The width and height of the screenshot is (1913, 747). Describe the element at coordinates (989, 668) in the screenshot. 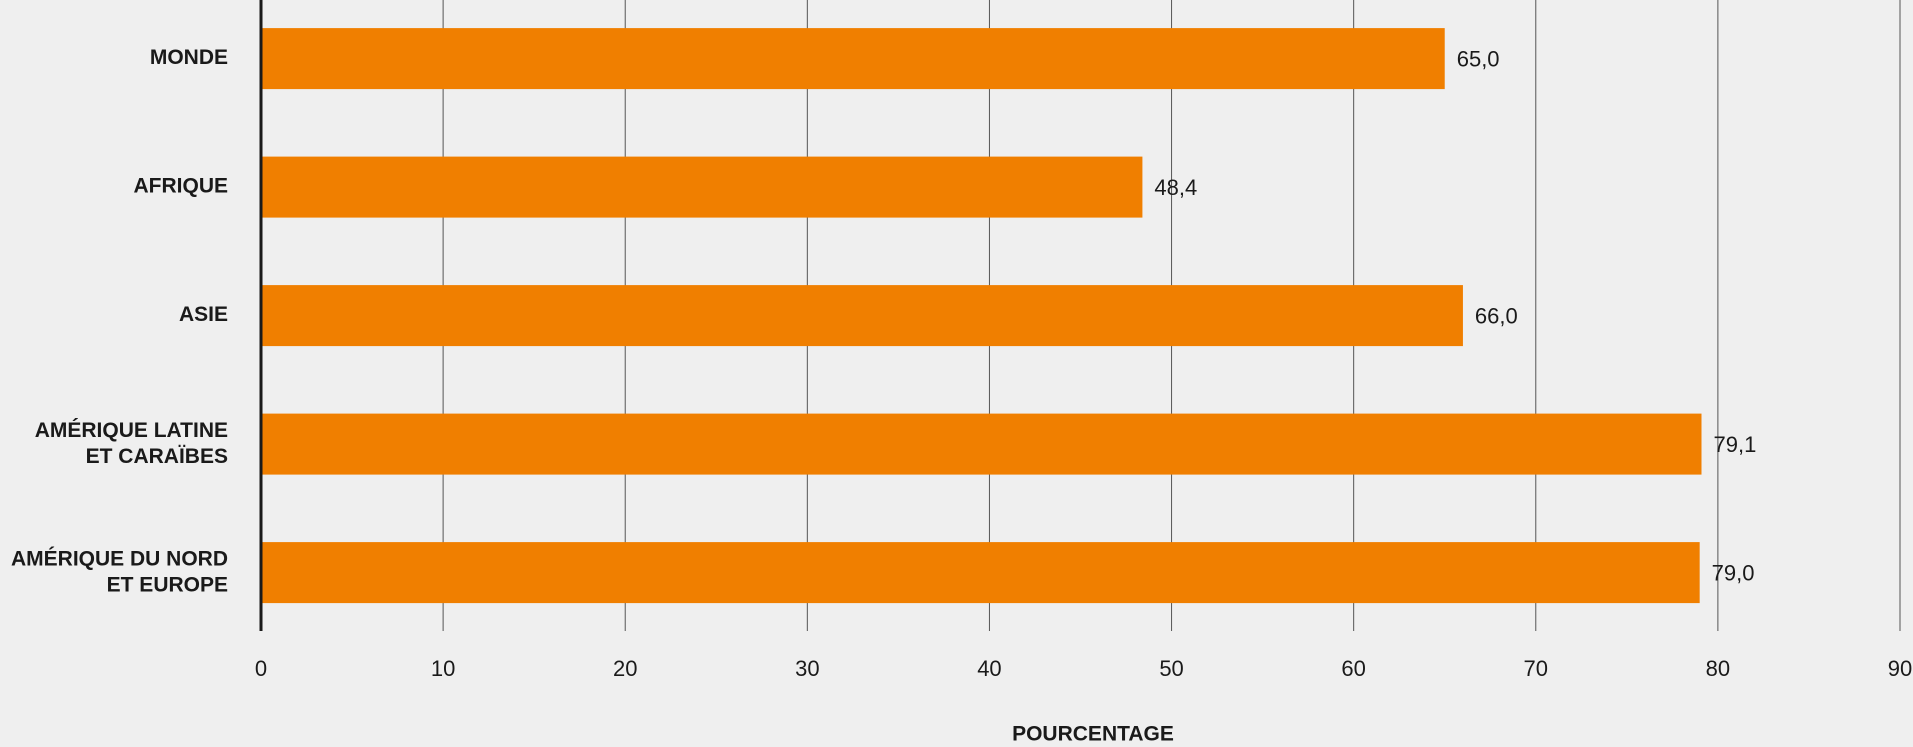

I see `x-tick-label: 40` at that location.